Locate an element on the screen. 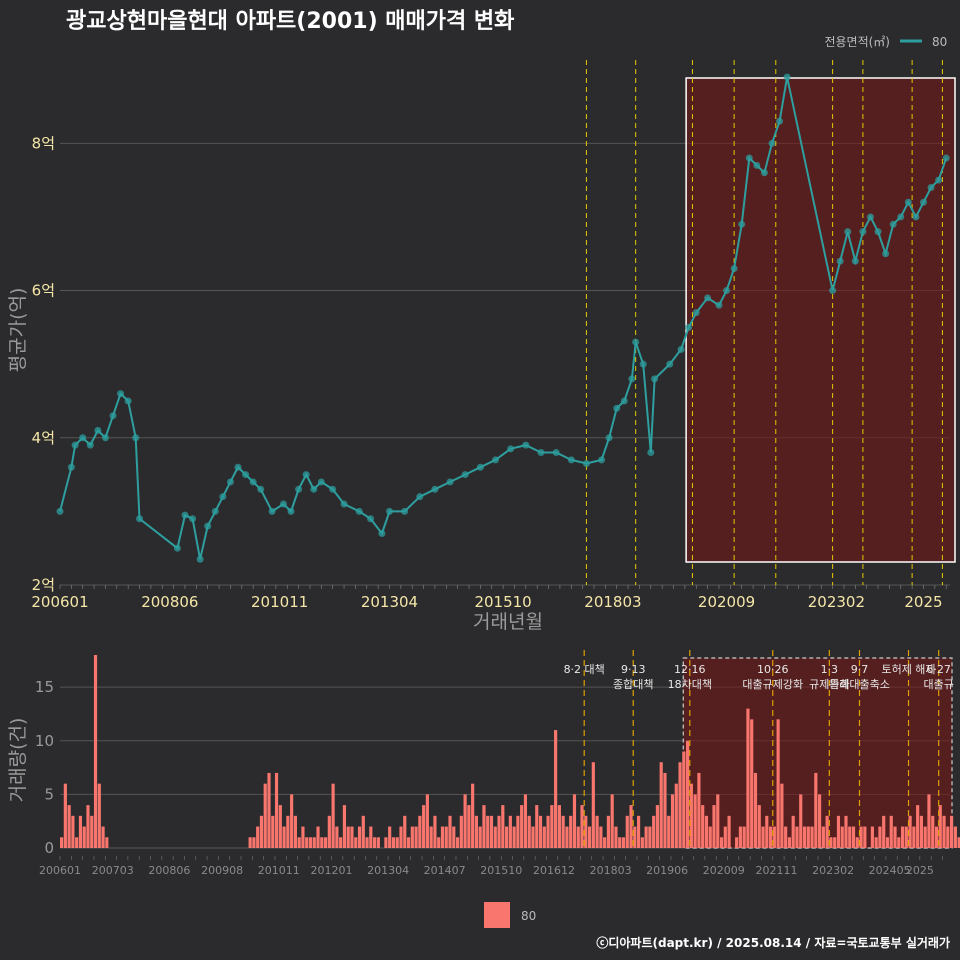 This screenshot has width=960, height=960. volume-x-tick: 201510 is located at coordinates (501, 870).